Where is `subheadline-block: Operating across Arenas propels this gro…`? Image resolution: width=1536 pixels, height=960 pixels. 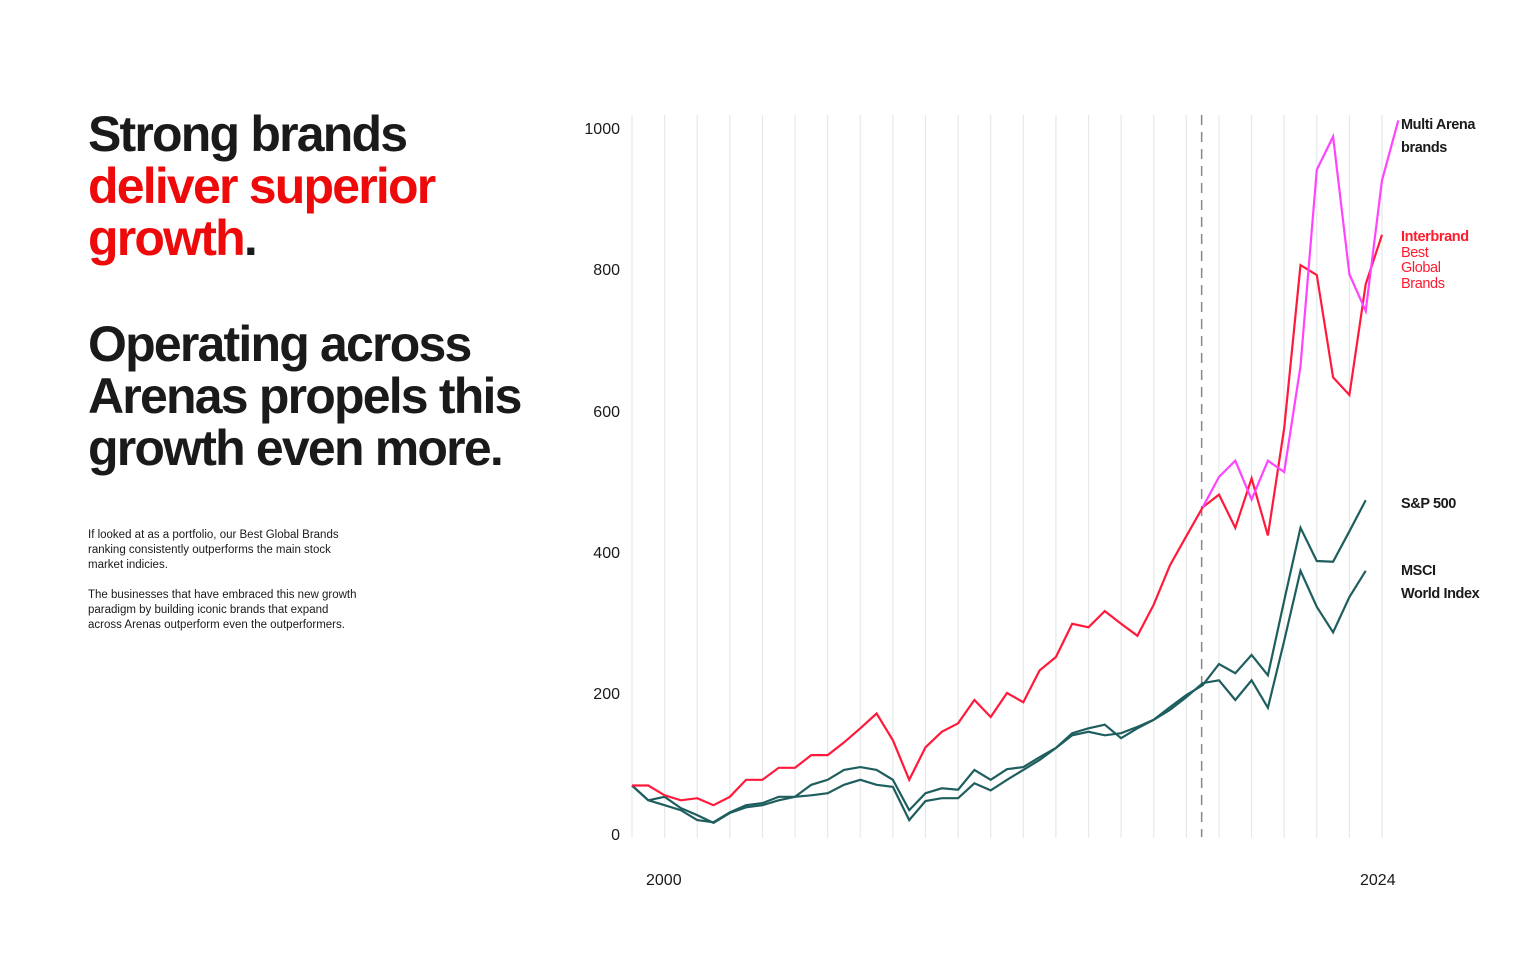 subheadline-block: Operating across Arenas propels this gro… is located at coordinates (328, 396).